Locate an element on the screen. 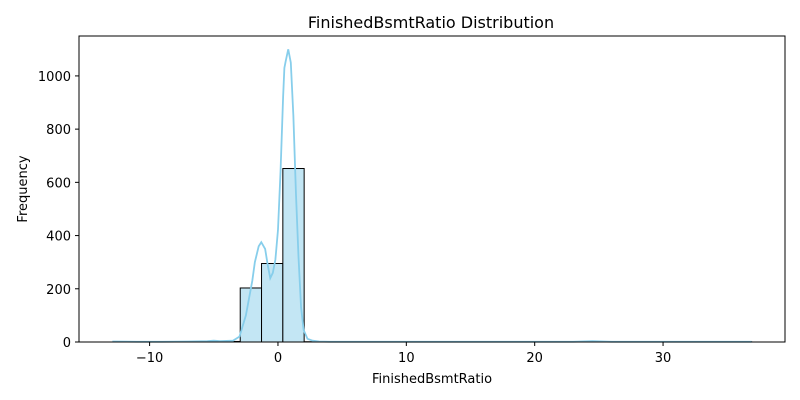  x-tick-label-1: 0 is located at coordinates (278, 358).